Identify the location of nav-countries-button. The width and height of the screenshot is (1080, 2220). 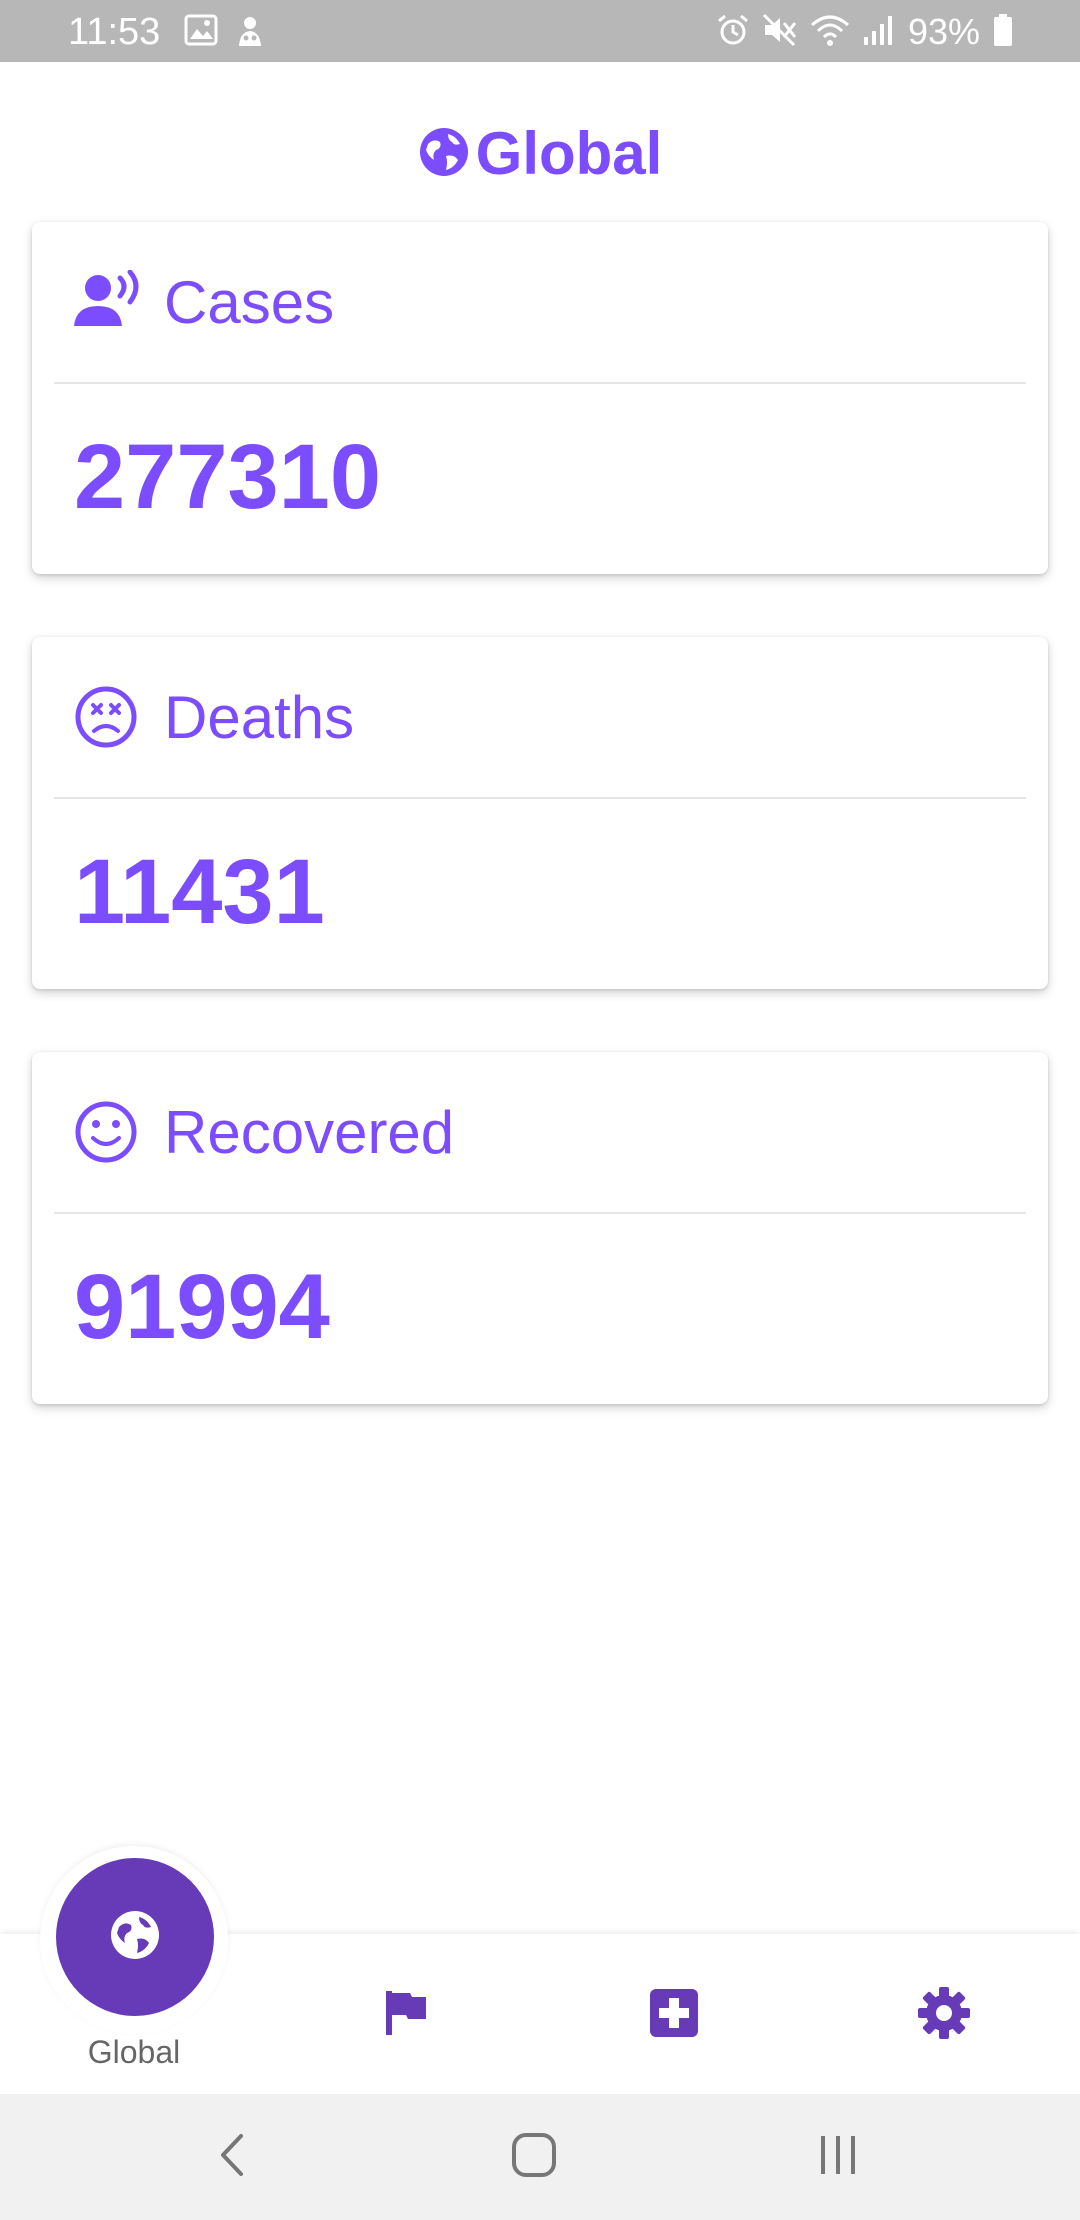
(406, 2015).